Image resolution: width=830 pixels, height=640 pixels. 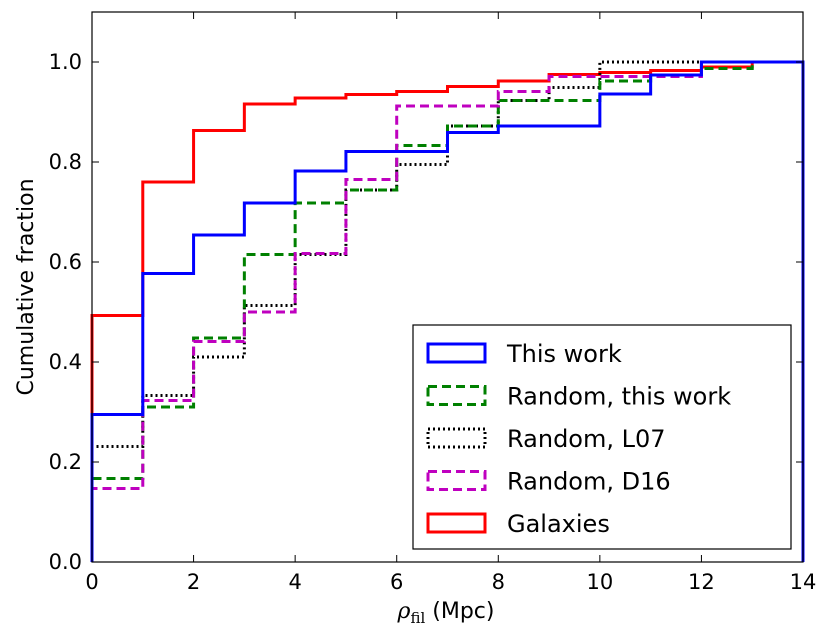 I want to click on y-tick-label: 0.0, so click(x=65, y=562).